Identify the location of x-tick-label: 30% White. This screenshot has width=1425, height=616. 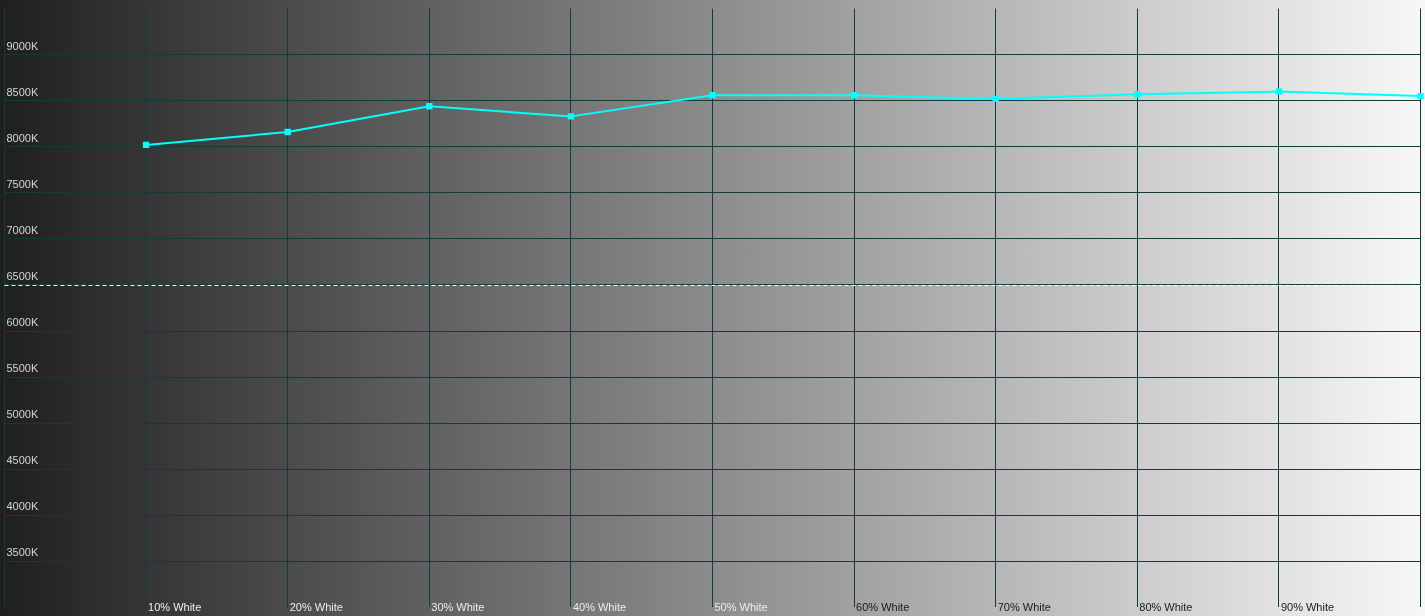
(458, 606).